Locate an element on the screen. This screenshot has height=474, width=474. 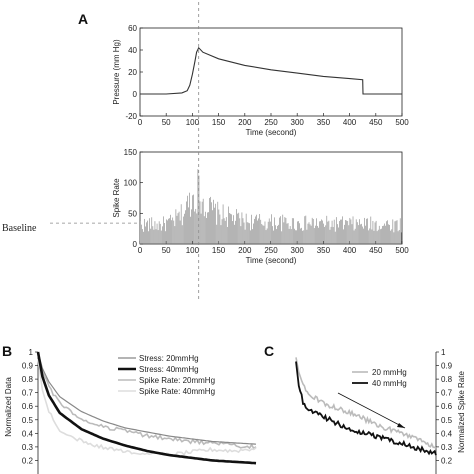
panel-label-a: A is located at coordinates (83, 19).